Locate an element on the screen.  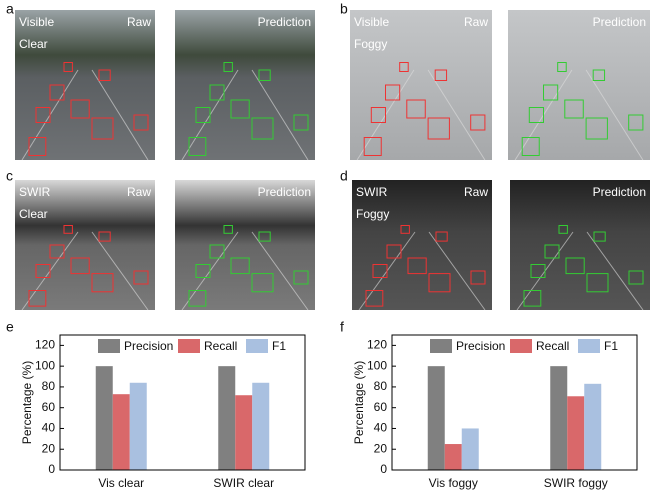
legend-label: Recall is located at coordinates (220, 346).